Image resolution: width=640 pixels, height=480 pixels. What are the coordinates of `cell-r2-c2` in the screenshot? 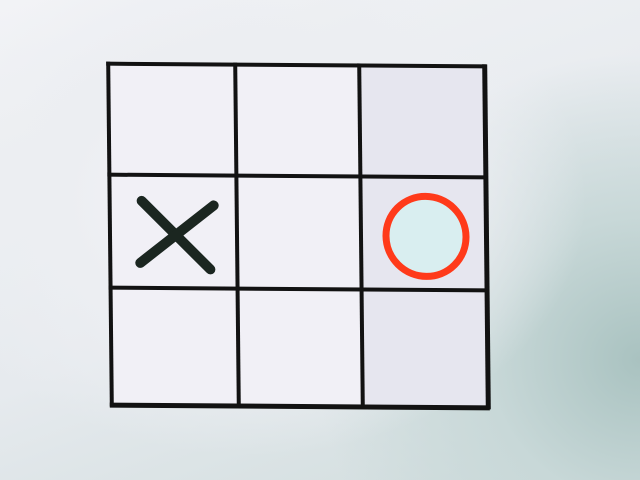 It's located at (425, 349).